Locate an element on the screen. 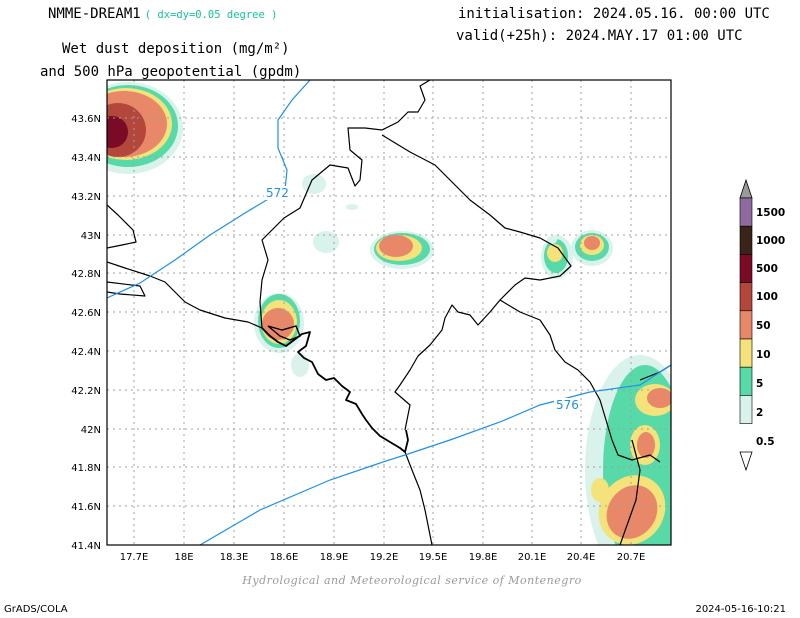  legend-labels: 1500 1000 500 100 50 10 5 2 0.5 is located at coordinates (770, 327).